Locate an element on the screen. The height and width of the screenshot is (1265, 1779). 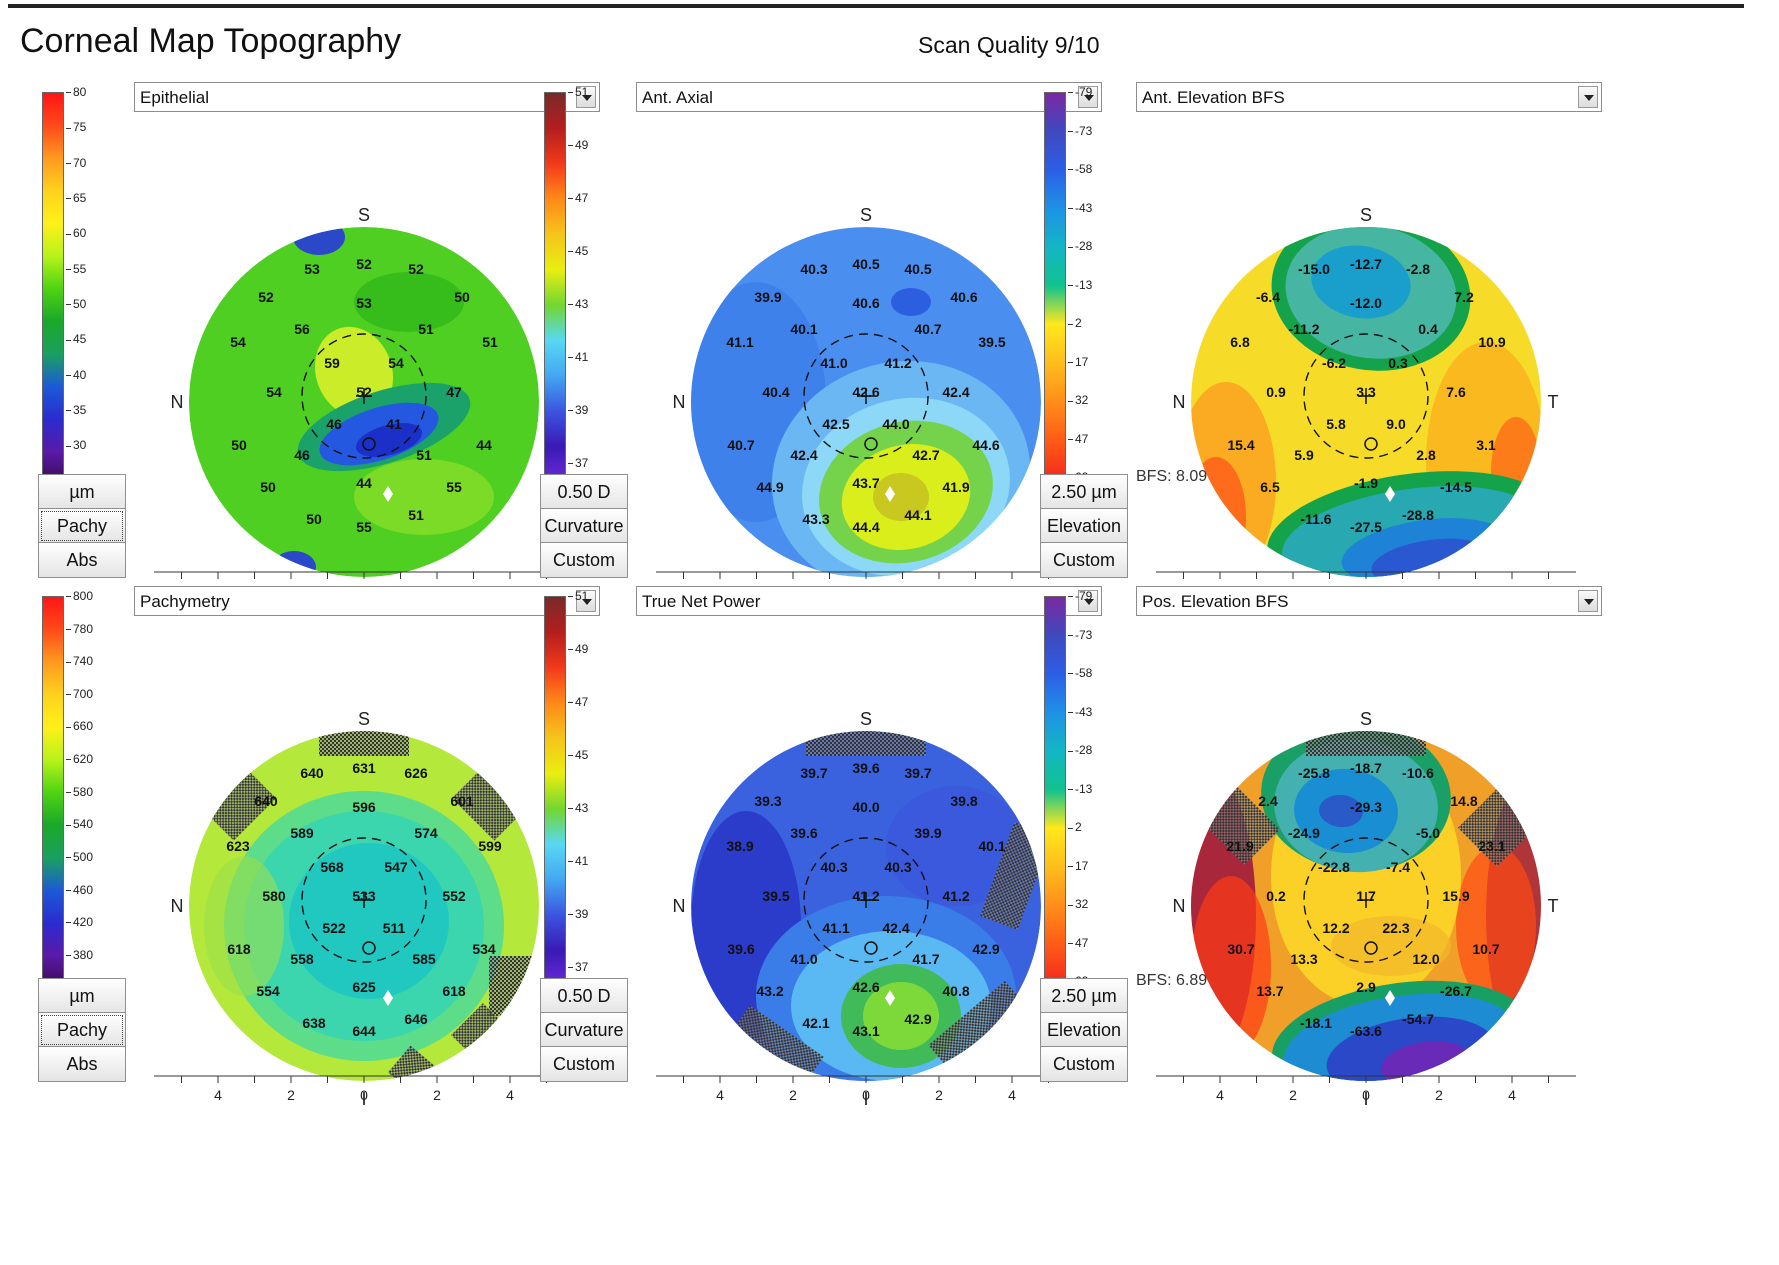
scan-quality-label: Scan Quality 9/10 is located at coordinates (1009, 45).